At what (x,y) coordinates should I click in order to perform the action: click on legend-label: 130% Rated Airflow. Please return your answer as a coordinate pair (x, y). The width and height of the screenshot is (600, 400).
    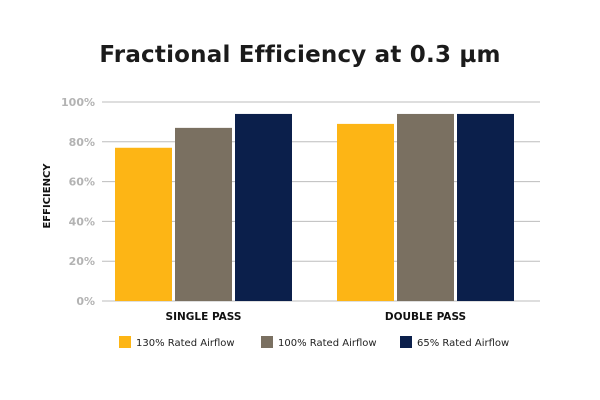
    Looking at the image, I should click on (185, 343).